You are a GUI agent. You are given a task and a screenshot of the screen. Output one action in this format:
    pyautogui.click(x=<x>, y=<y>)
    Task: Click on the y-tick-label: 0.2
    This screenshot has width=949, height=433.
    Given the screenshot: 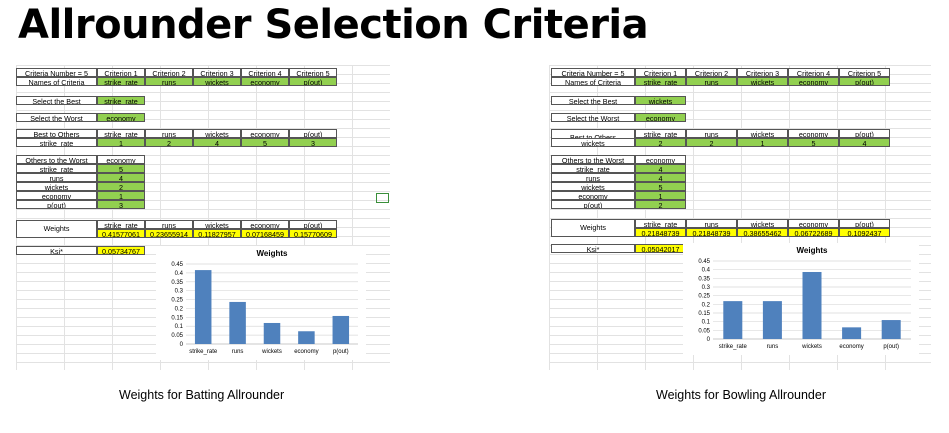 What is the action you would take?
    pyautogui.click(x=706, y=305)
    